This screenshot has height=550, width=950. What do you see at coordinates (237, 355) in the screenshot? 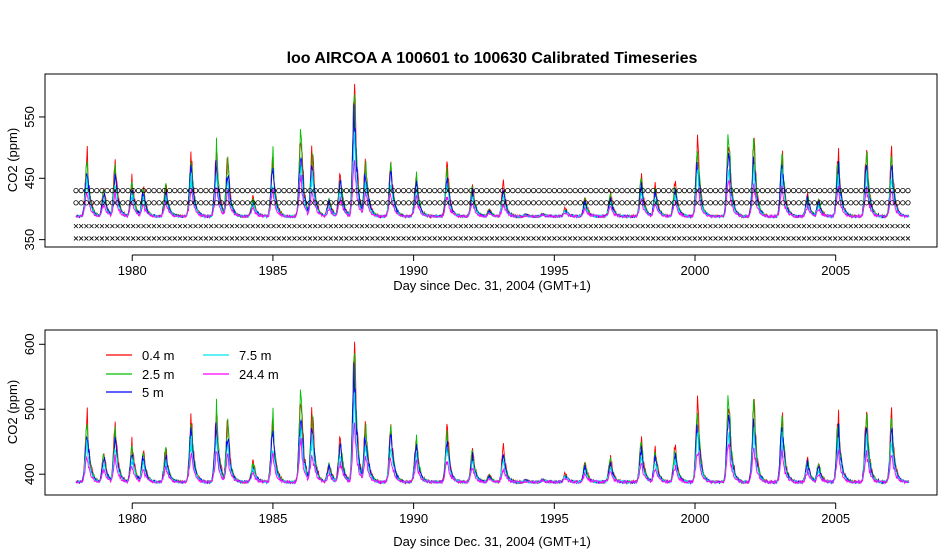
I see `legend-entry-7-5m: 7.5 m` at bounding box center [237, 355].